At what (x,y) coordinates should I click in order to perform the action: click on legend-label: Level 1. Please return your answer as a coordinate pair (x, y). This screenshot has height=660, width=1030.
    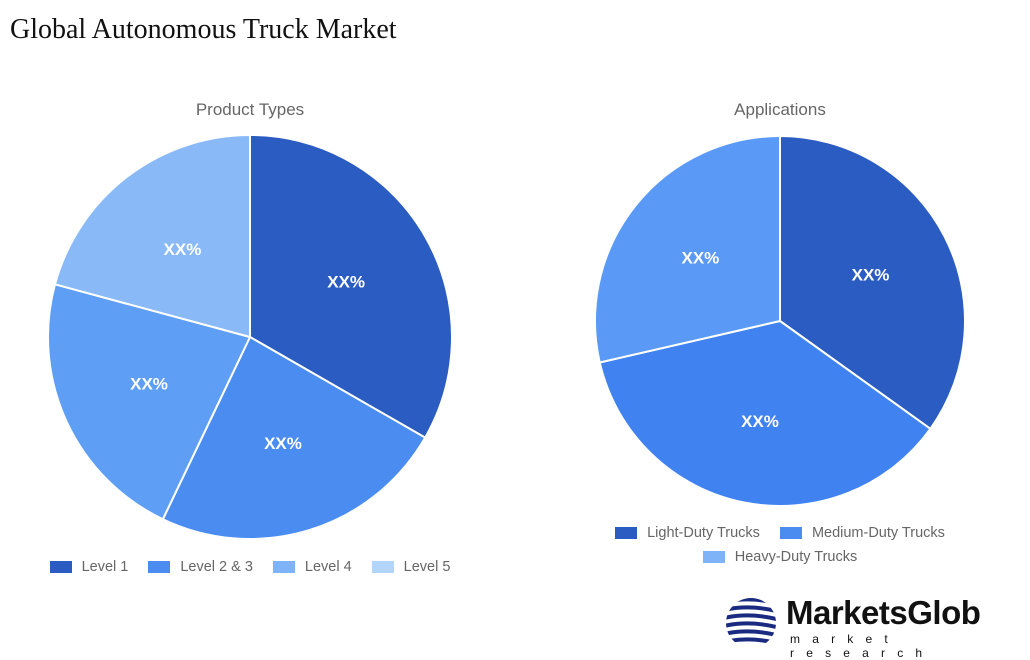
    Looking at the image, I should click on (105, 567).